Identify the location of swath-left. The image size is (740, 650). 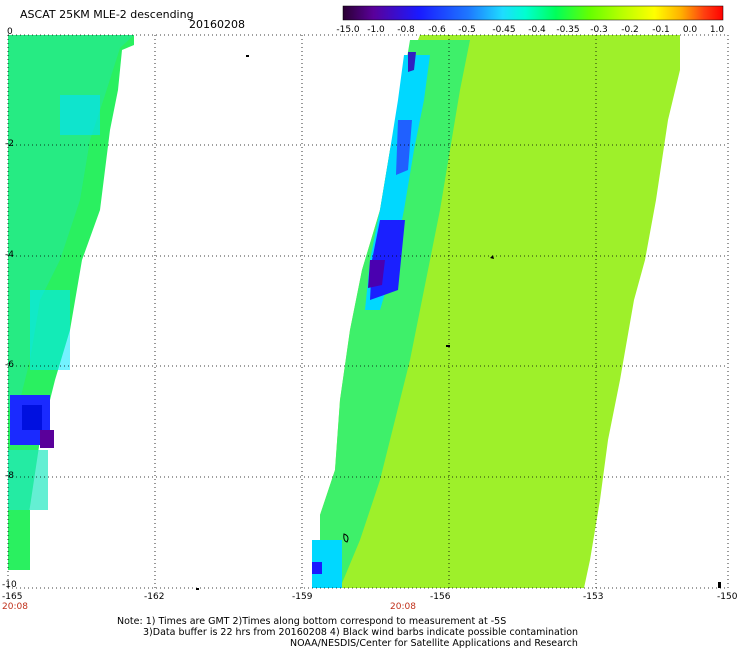
(71, 302).